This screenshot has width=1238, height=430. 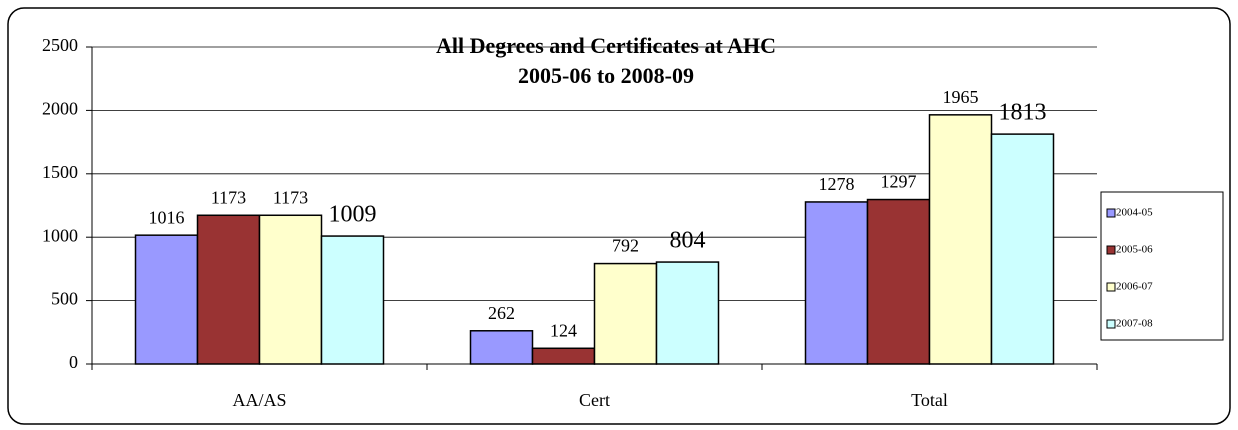 I want to click on y-tick-label: 2000, so click(x=60, y=109).